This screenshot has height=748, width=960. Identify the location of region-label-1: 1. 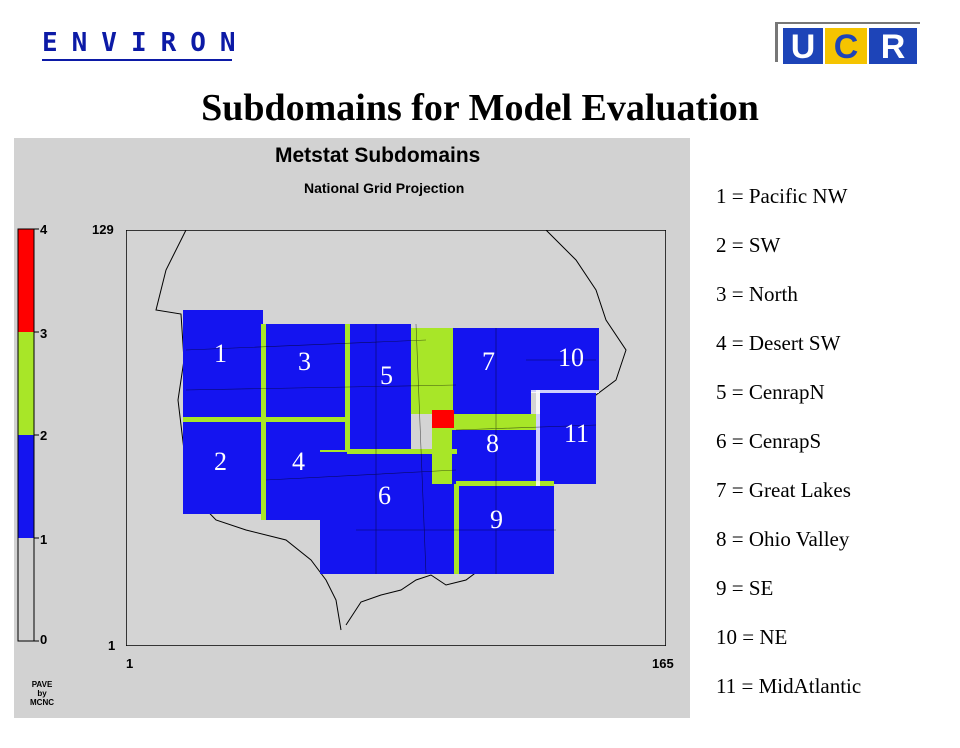
(220, 353).